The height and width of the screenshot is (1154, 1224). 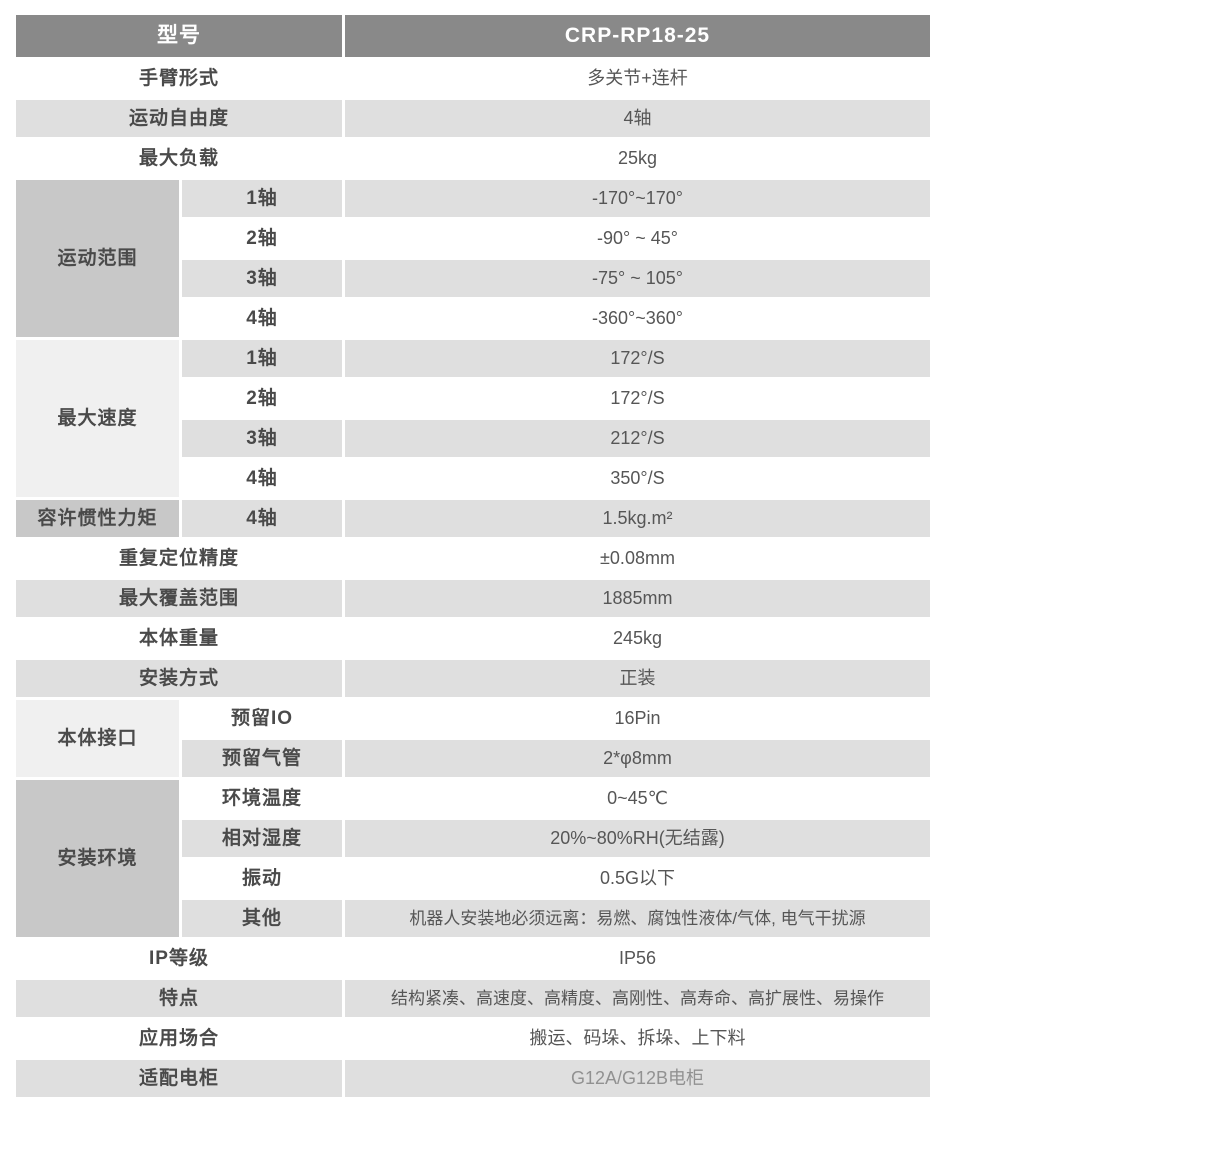 I want to click on row-value: G12A/G12B电柜, so click(x=637, y=1078).